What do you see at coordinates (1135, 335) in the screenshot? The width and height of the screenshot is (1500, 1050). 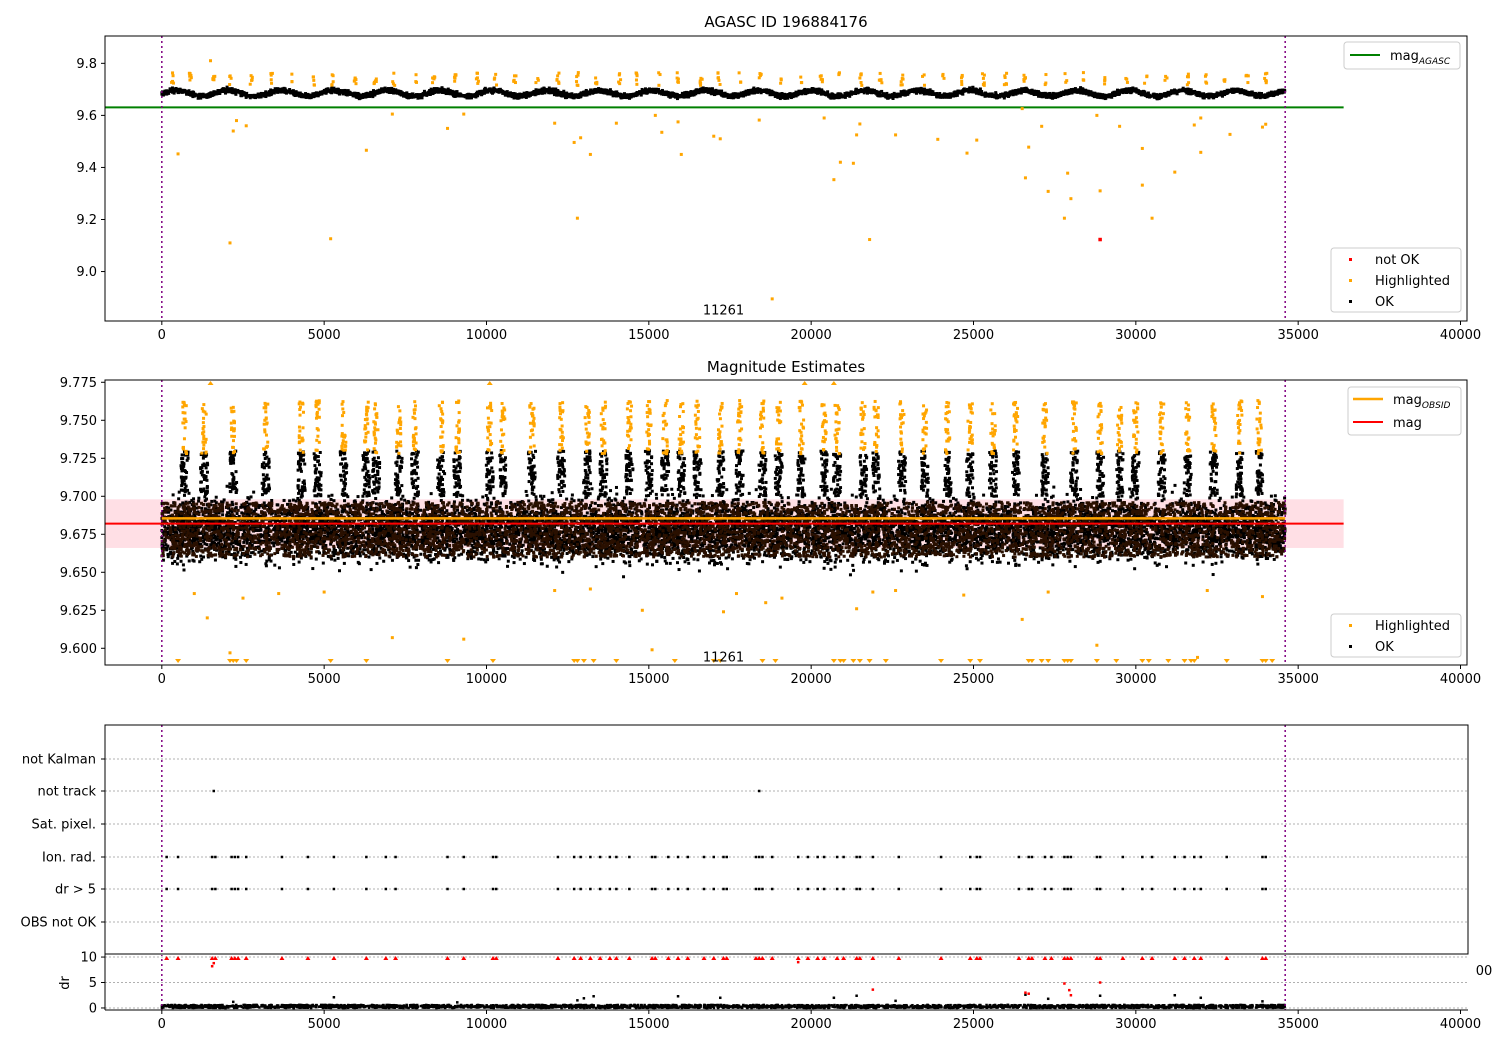 I see `x-tick-label: 30000` at bounding box center [1135, 335].